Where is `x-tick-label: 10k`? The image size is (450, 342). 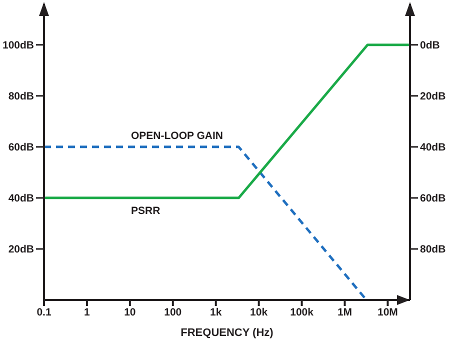 x-tick-label: 10k is located at coordinates (259, 312).